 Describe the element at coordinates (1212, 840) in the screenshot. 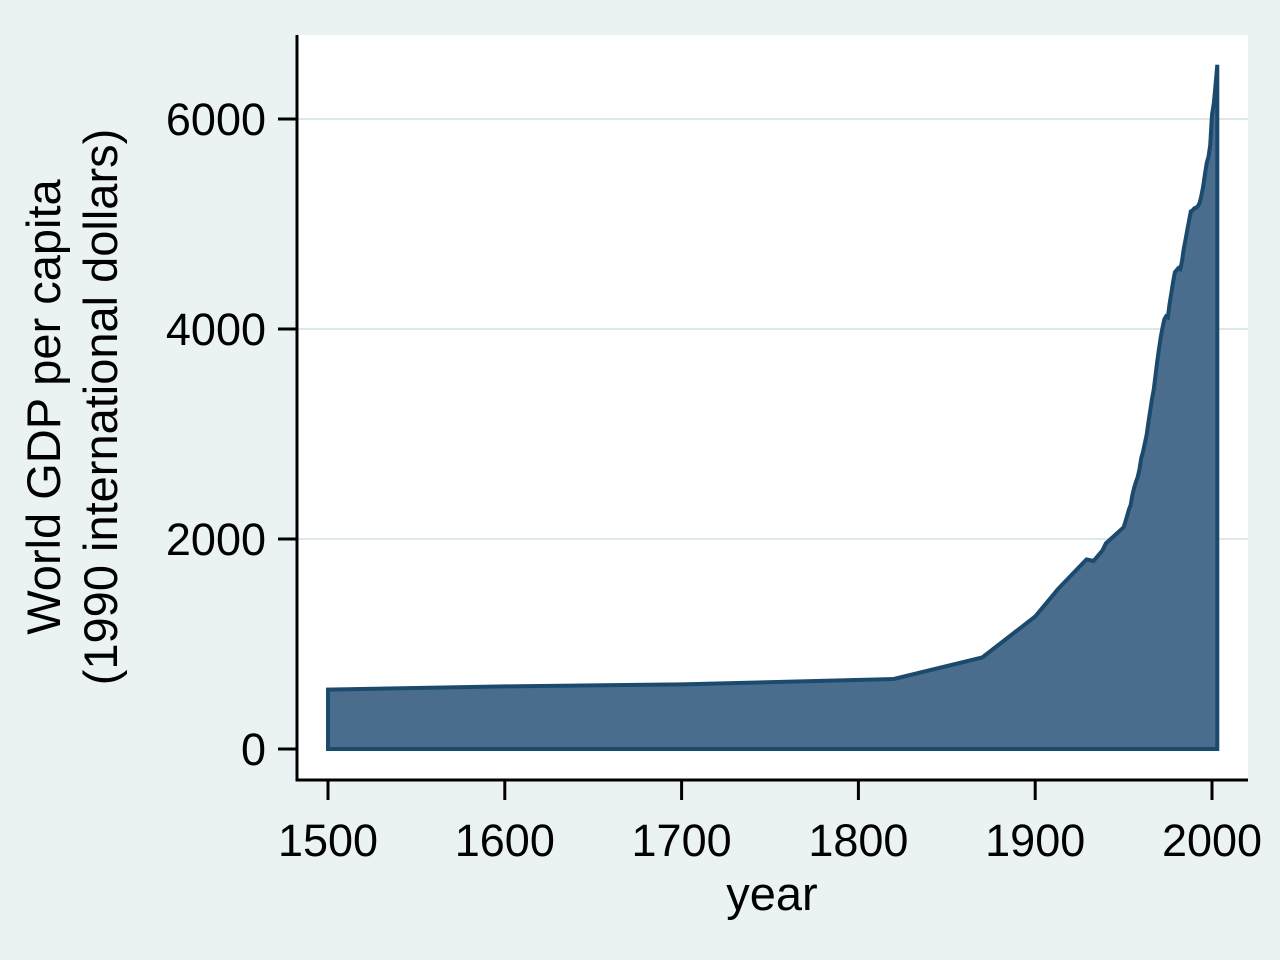

I see `x-tick-label-2000: 2000` at that location.